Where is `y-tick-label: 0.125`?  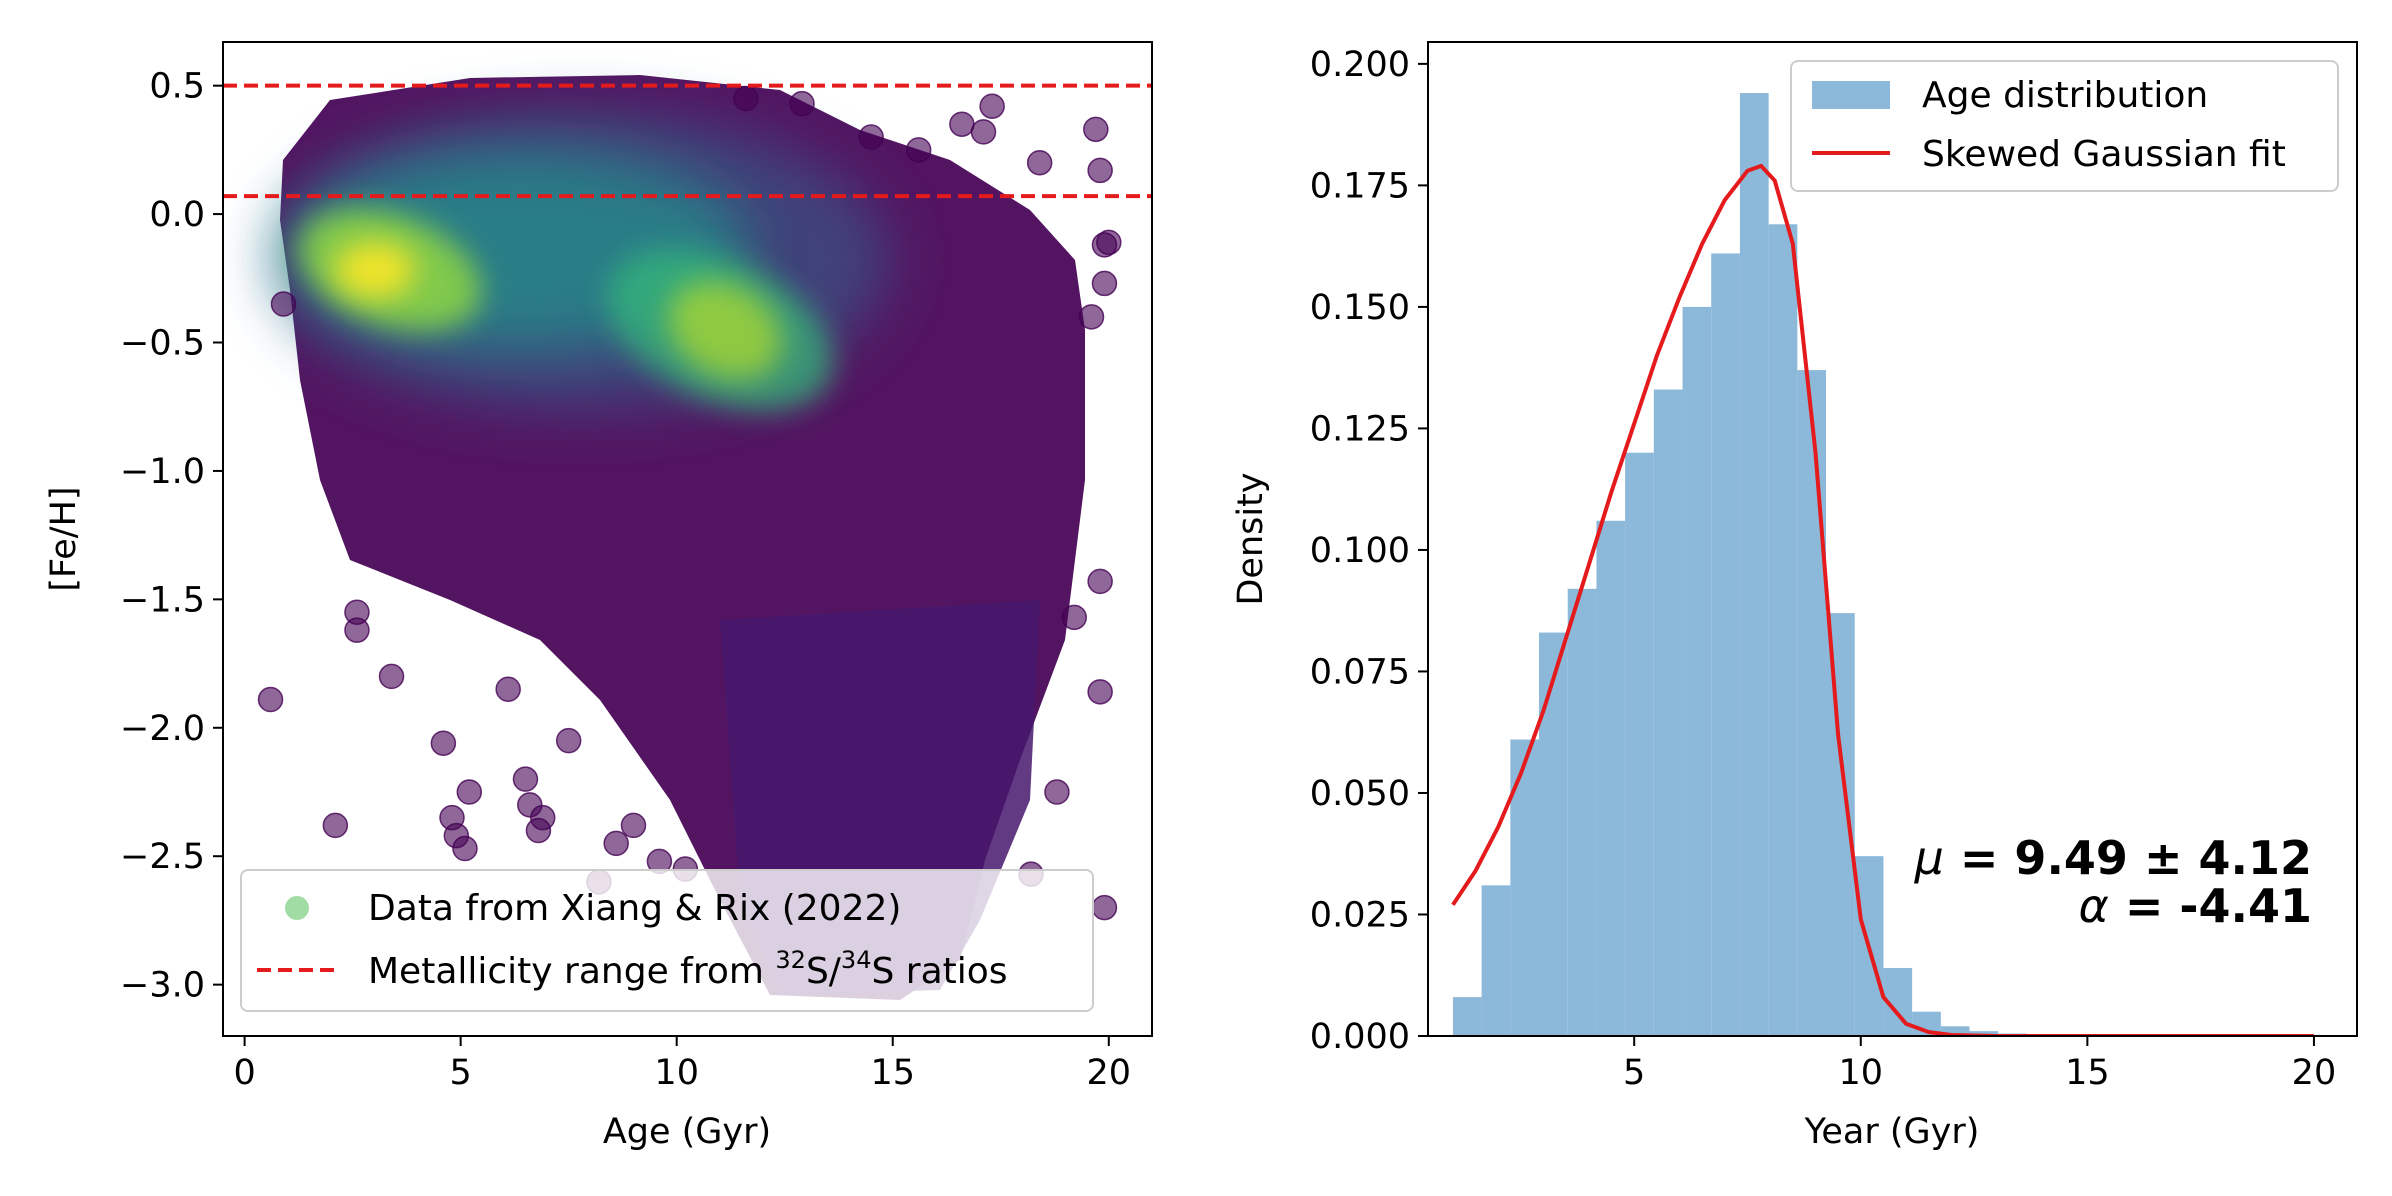
y-tick-label: 0.125 is located at coordinates (1360, 429).